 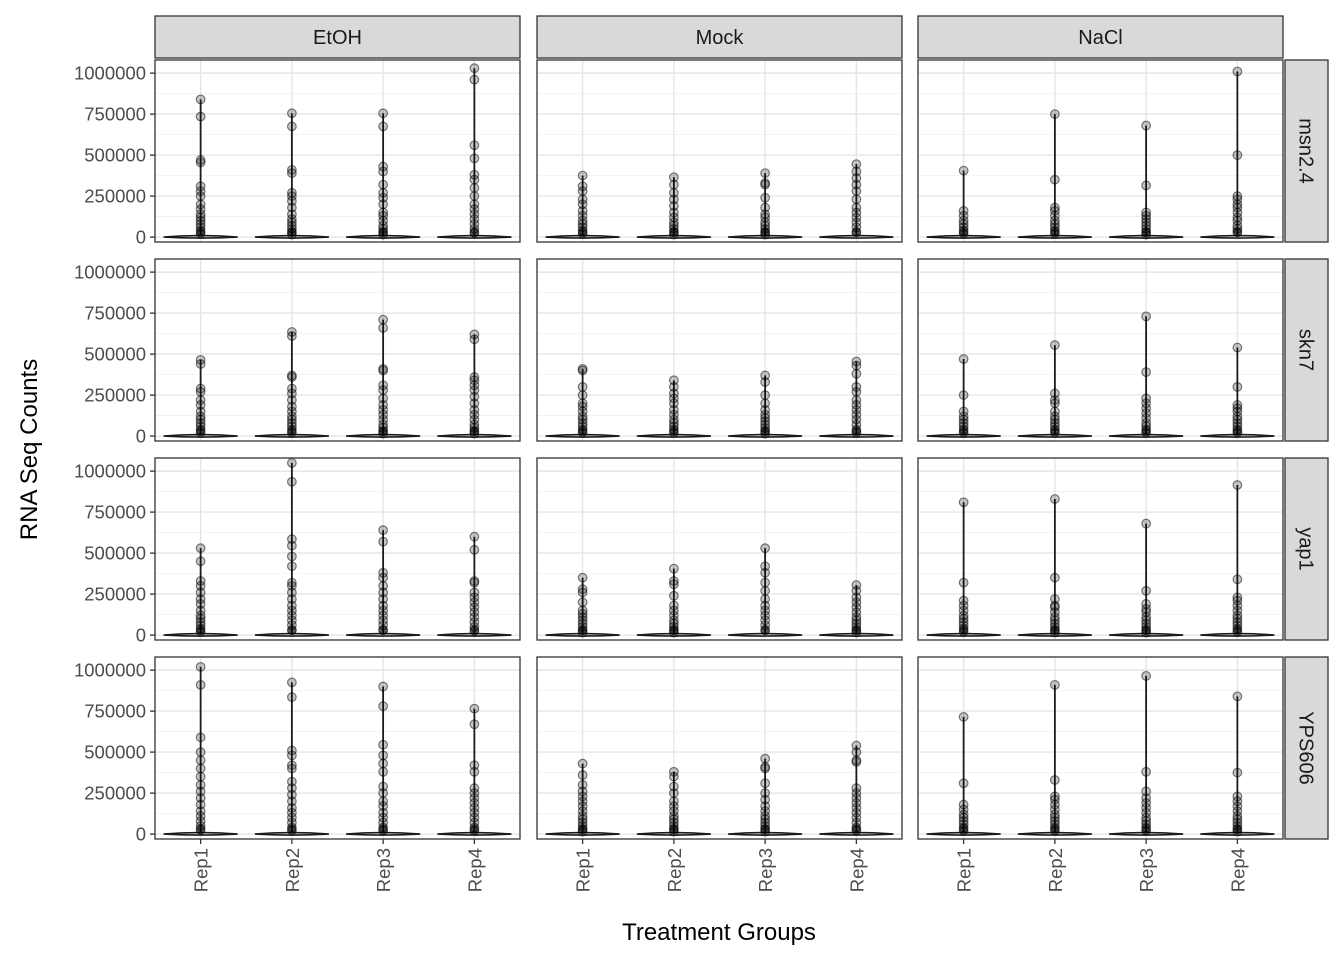 I want to click on row-strip-label: YPS606, so click(x=1306, y=747).